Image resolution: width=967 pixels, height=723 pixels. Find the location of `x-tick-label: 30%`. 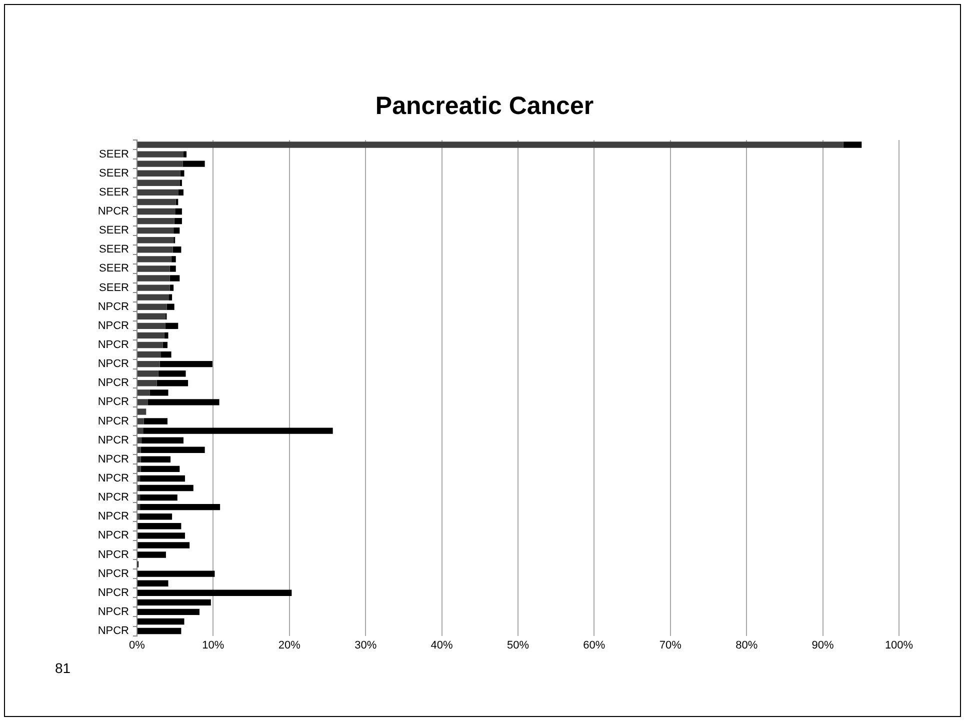

x-tick-label: 30% is located at coordinates (365, 645).